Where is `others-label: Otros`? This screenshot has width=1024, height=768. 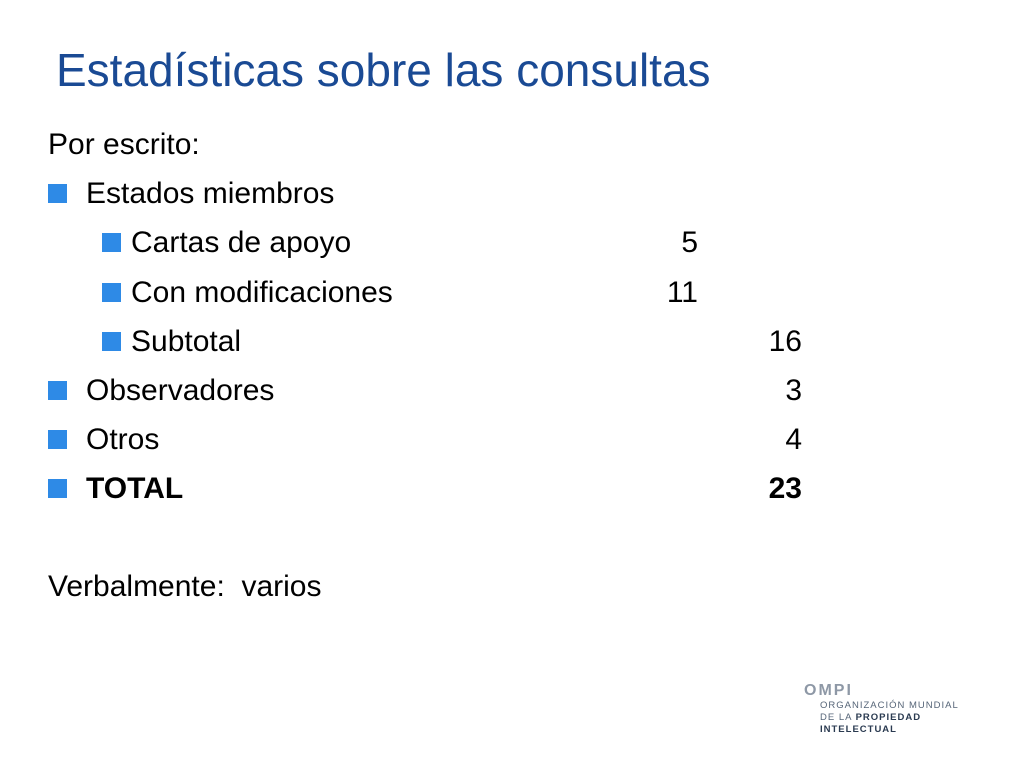
others-label: Otros is located at coordinates (123, 439).